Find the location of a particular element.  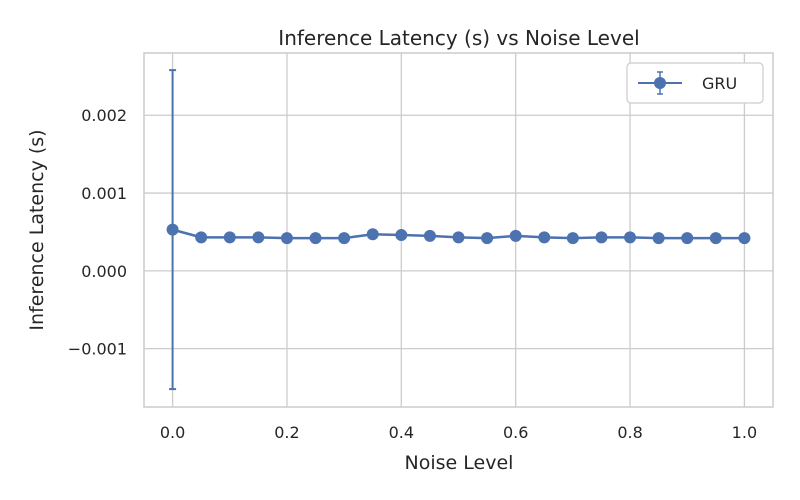

legend-label-gru: GRU is located at coordinates (719, 83).